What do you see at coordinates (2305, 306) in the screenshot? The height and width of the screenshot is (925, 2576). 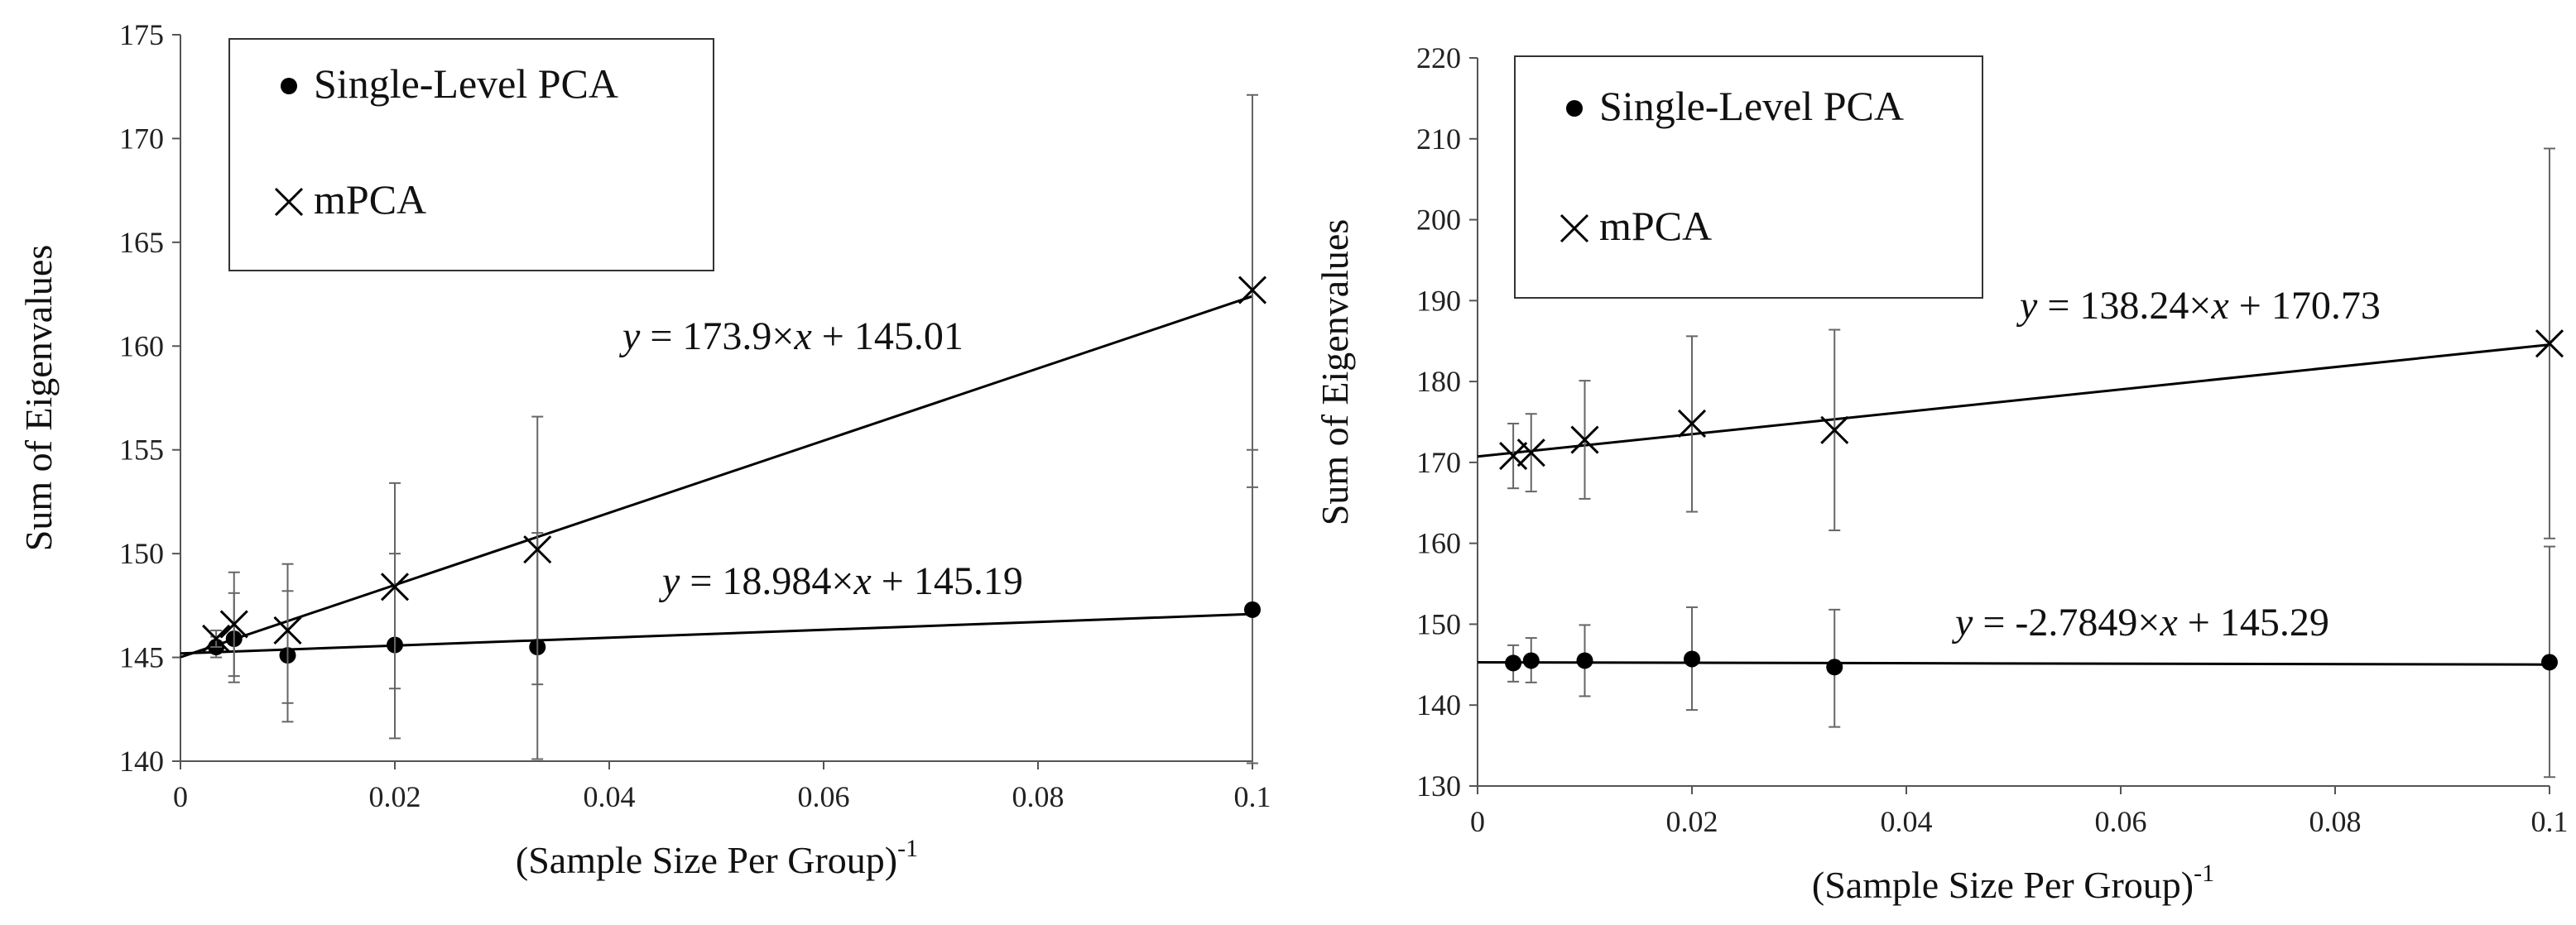 I see `equation-part: + 170.73` at bounding box center [2305, 306].